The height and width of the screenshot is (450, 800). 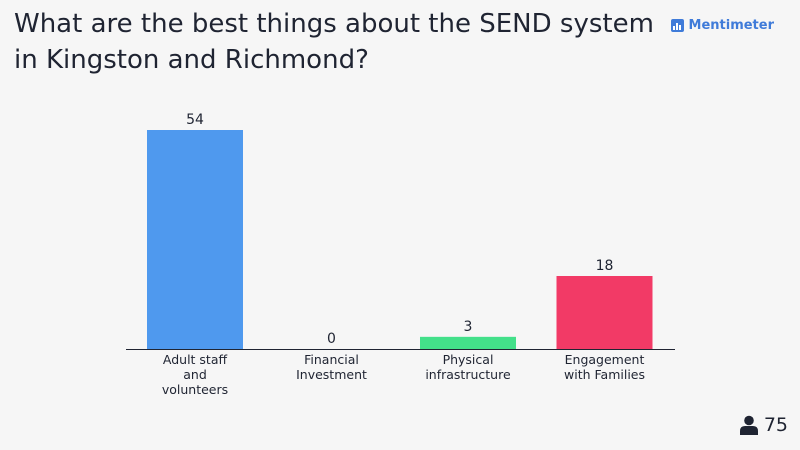 What do you see at coordinates (748, 425) in the screenshot?
I see `person-icon` at bounding box center [748, 425].